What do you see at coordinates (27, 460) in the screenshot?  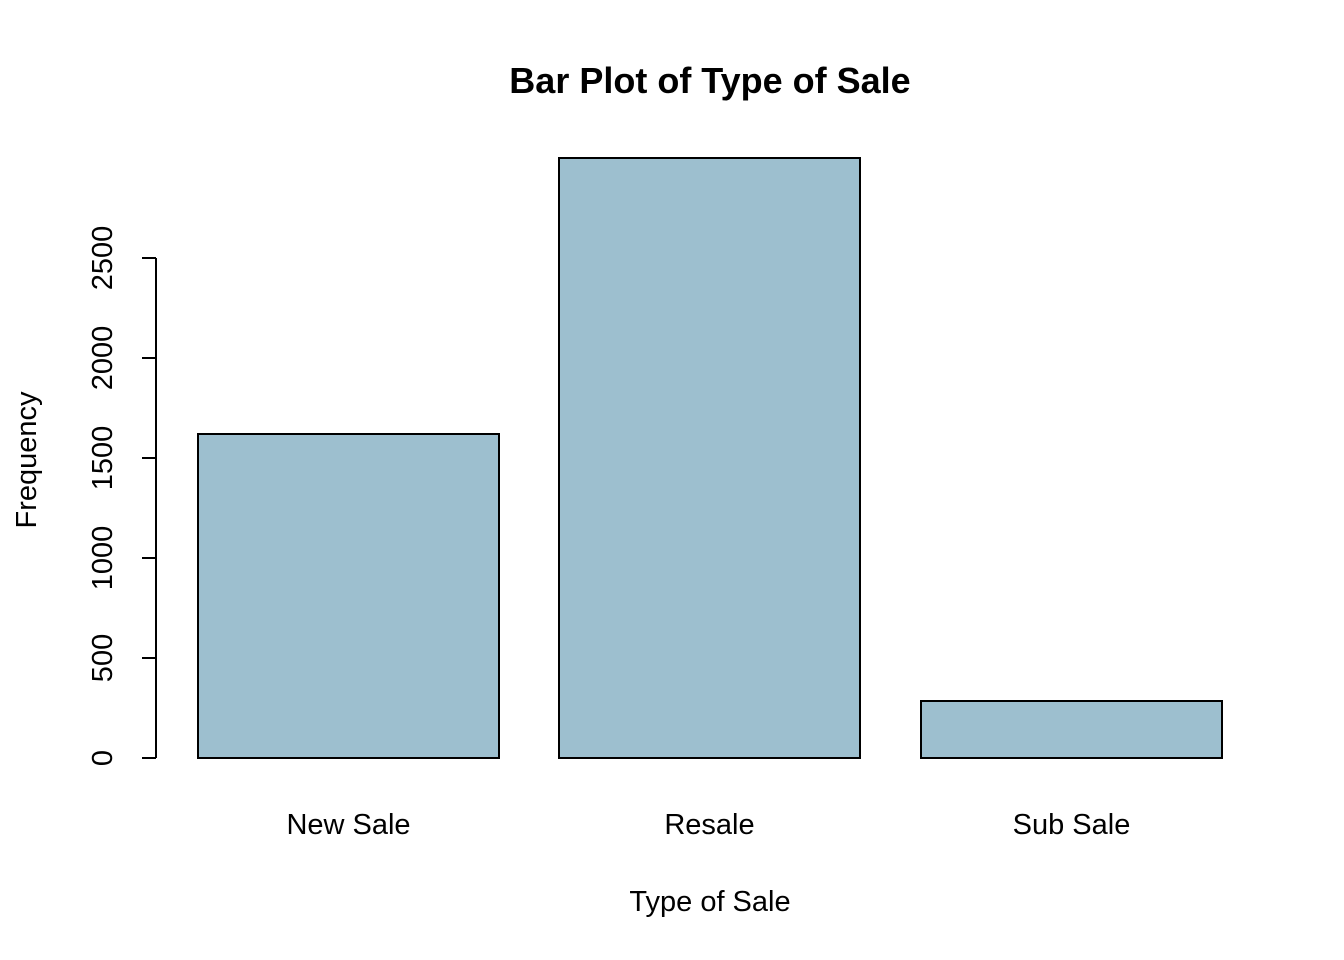 I see `y-axis-label: Frequency` at bounding box center [27, 460].